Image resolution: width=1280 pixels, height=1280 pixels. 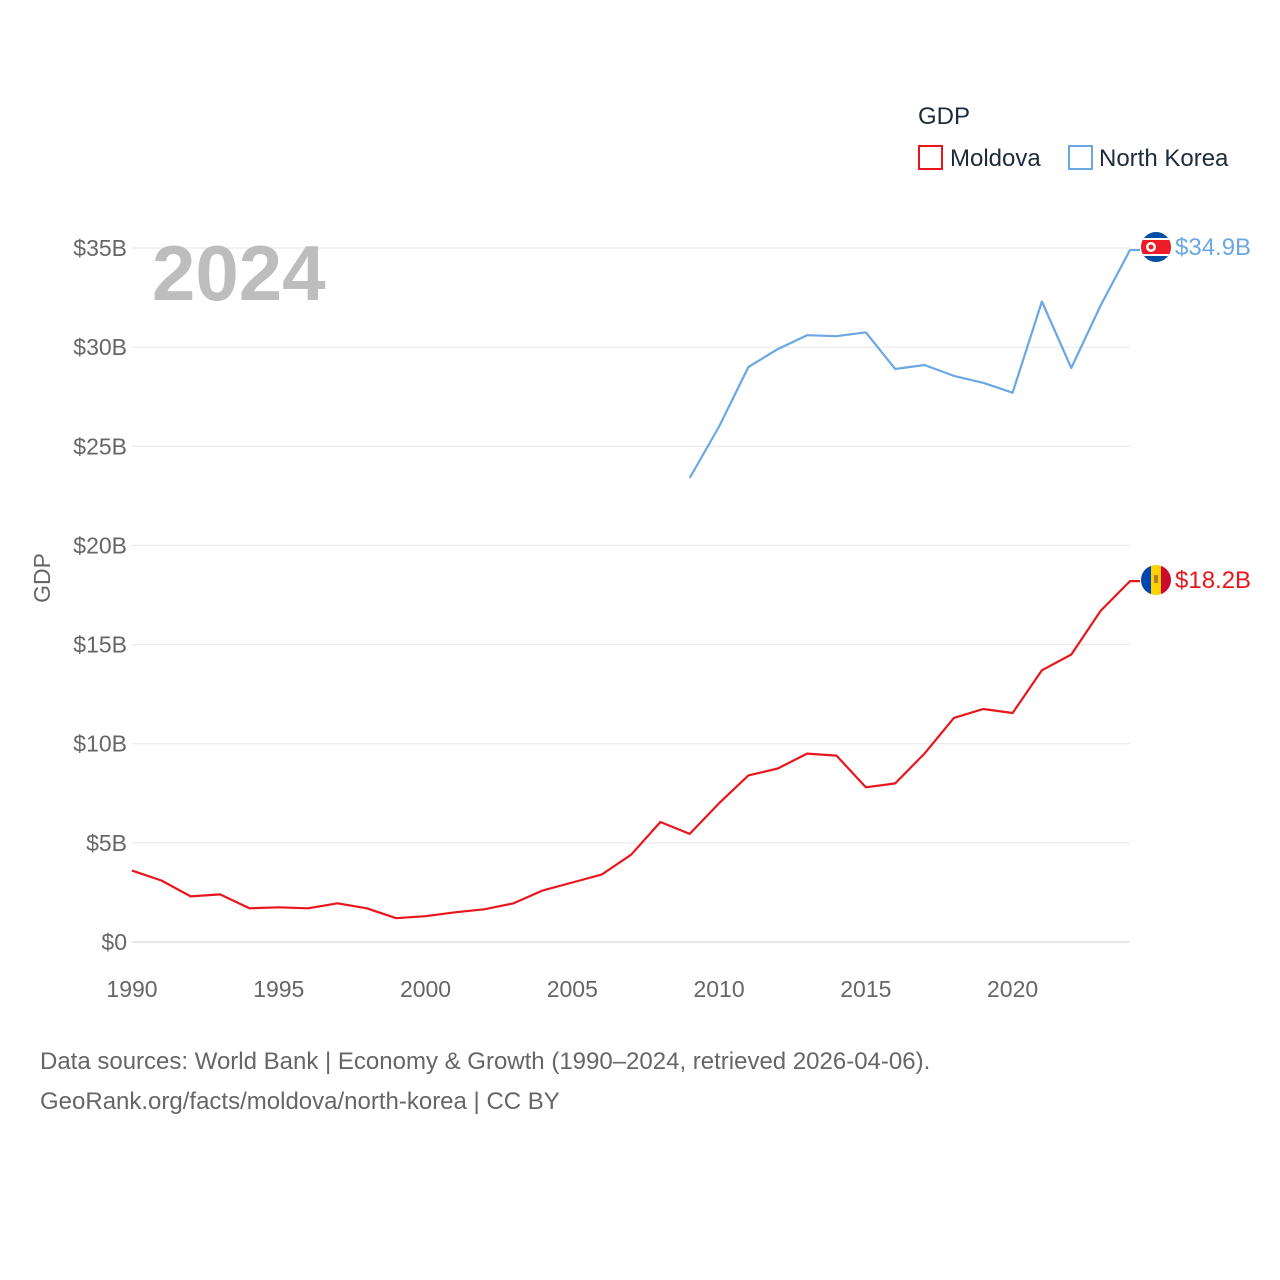 I want to click on y-tick-label: $30B, so click(x=100, y=347).